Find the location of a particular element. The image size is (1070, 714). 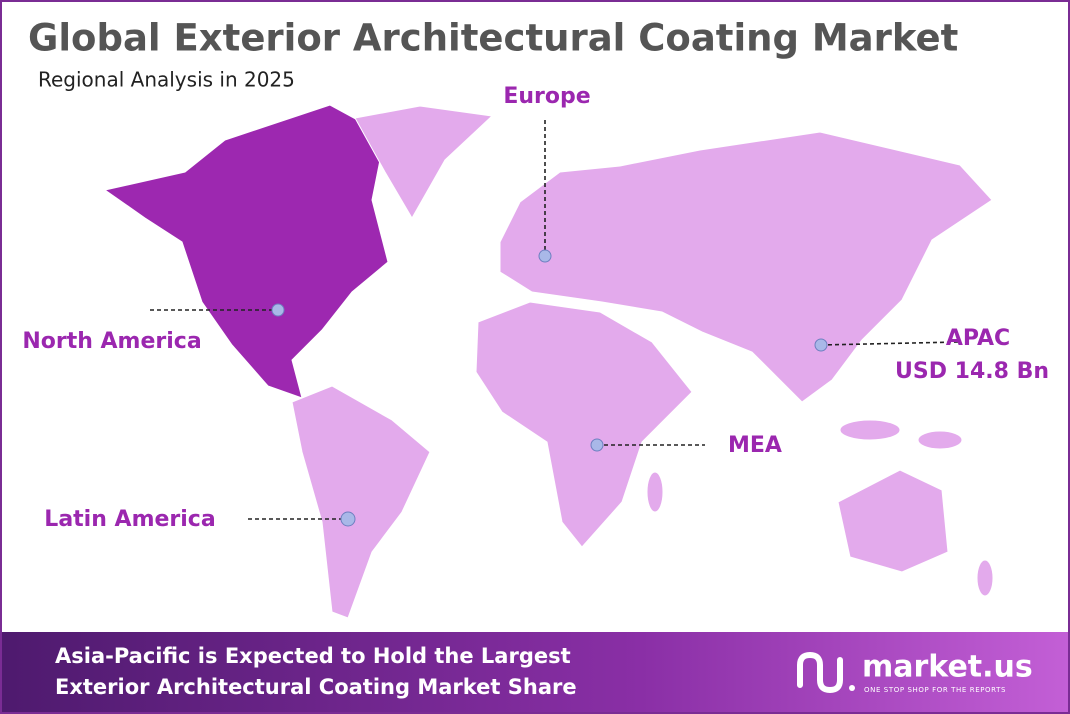

indonesia-shape is located at coordinates (870, 430).